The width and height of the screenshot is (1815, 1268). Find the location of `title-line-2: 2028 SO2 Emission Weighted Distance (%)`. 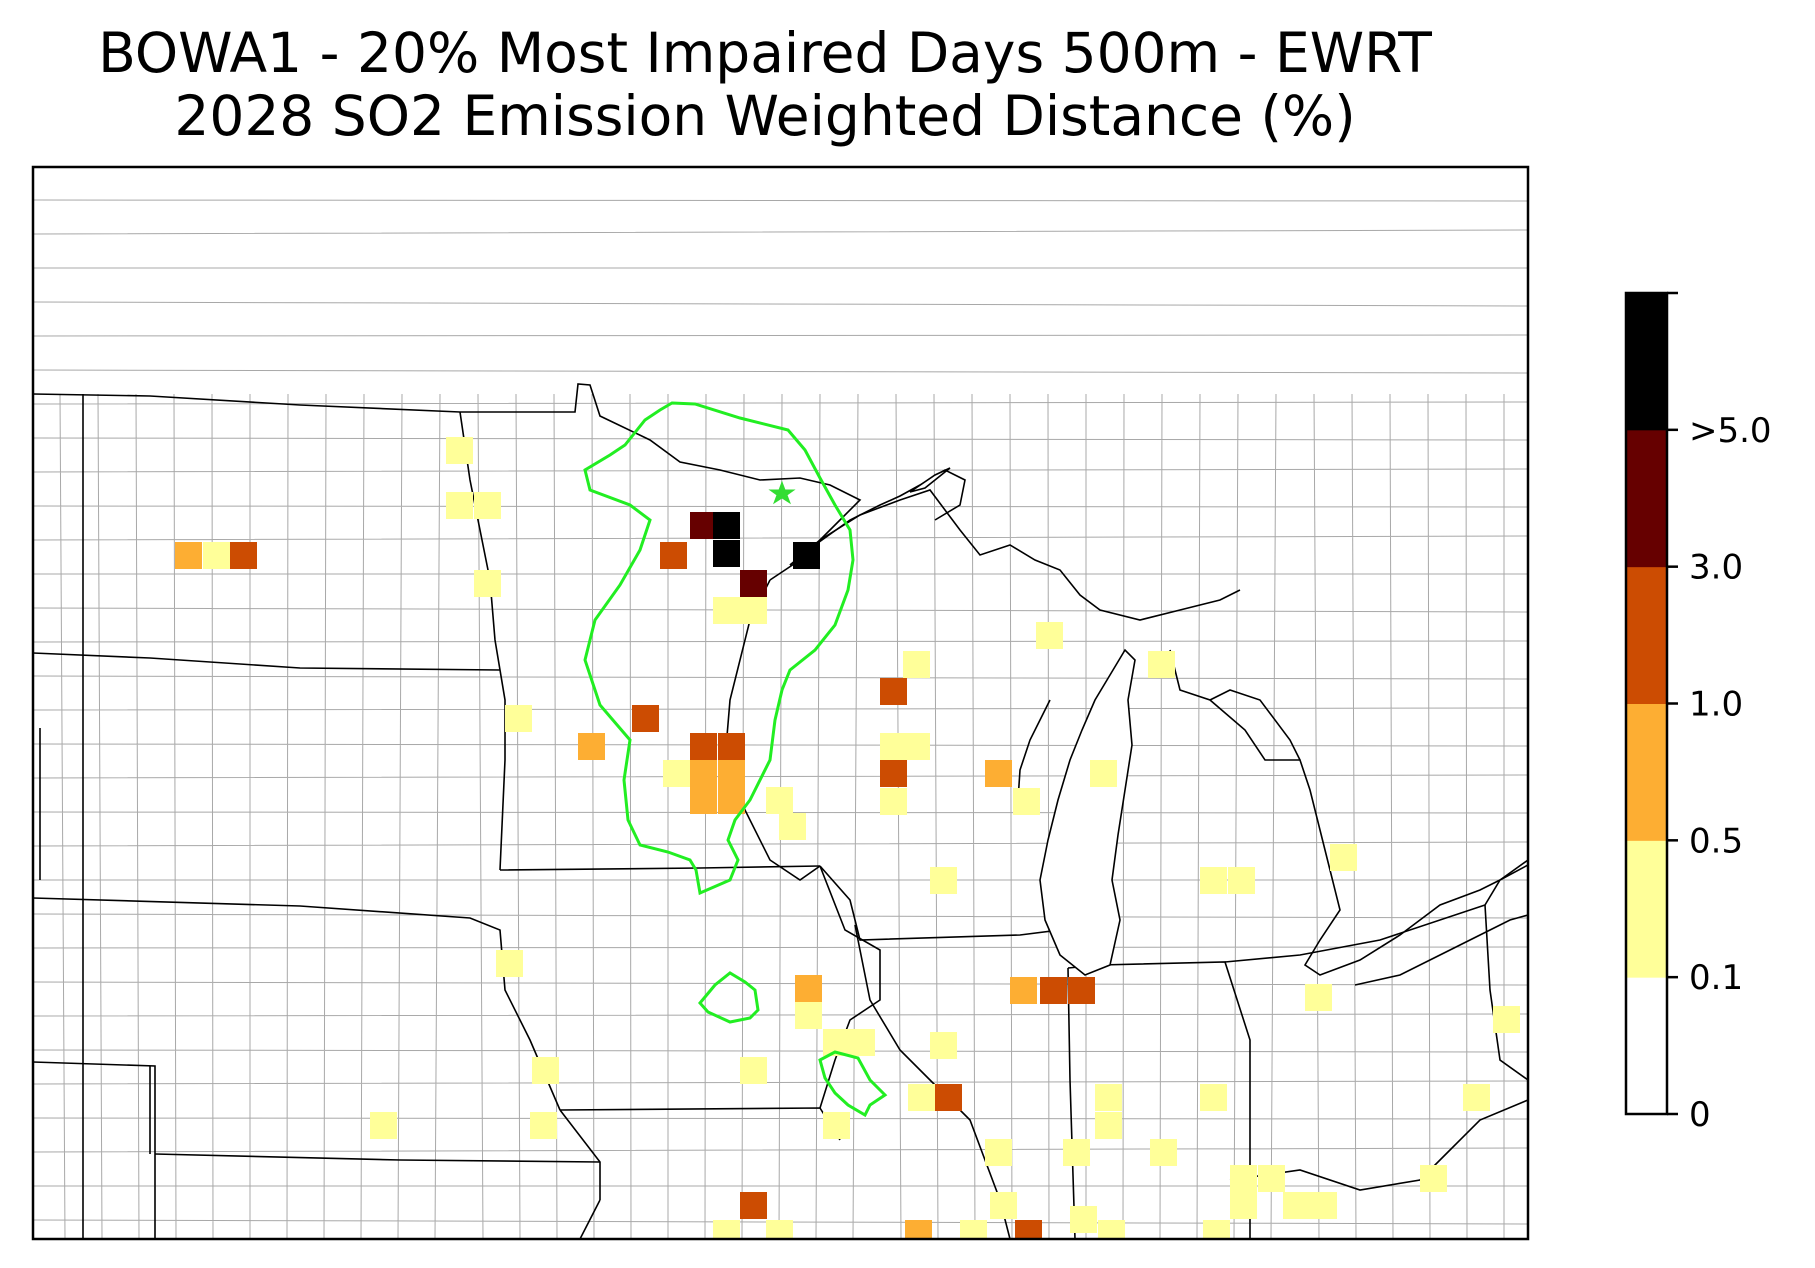

title-line-2: 2028 SO2 Emission Weighted Distance (%) is located at coordinates (765, 116).